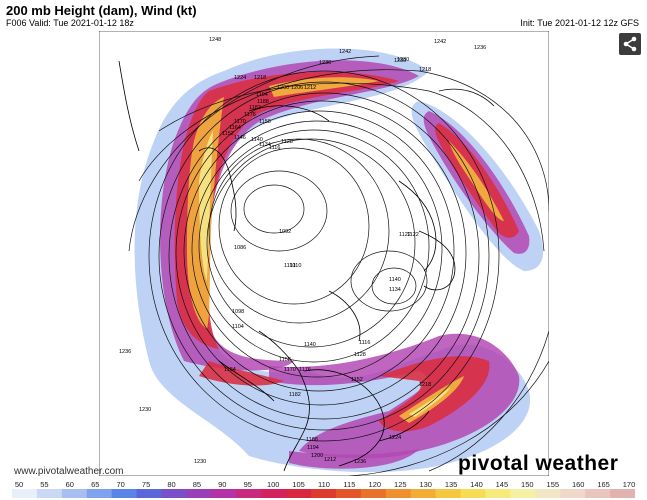 The height and width of the screenshot is (500, 647). I want to click on colorbar-tick-label: 75, so click(146, 484).